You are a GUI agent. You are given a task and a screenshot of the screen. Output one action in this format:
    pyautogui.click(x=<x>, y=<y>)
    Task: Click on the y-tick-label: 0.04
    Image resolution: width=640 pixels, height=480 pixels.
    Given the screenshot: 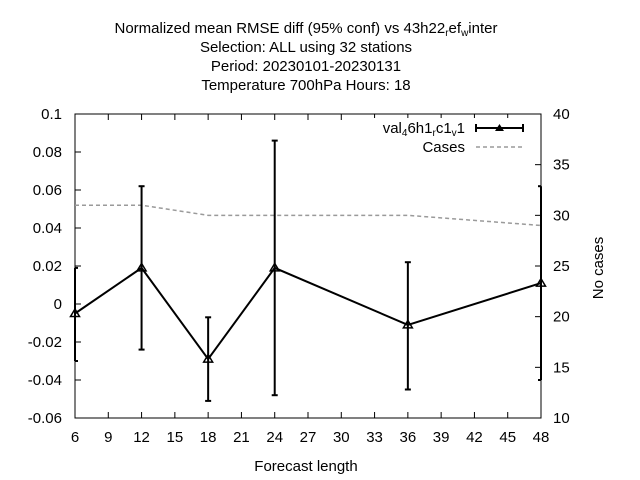 What is the action you would take?
    pyautogui.click(x=47, y=228)
    